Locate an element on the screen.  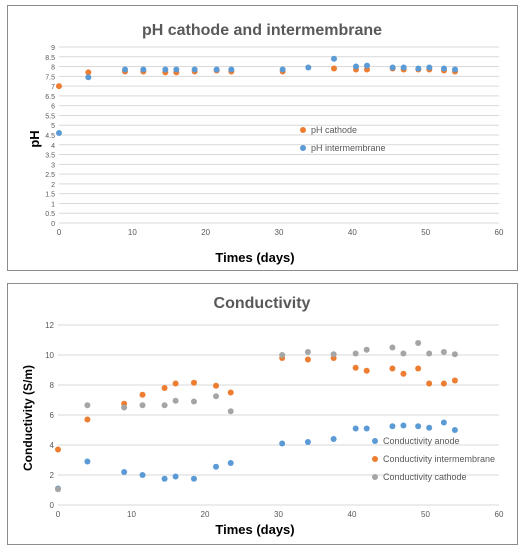
ph-x-tick-label: 20 is located at coordinates (205, 232).